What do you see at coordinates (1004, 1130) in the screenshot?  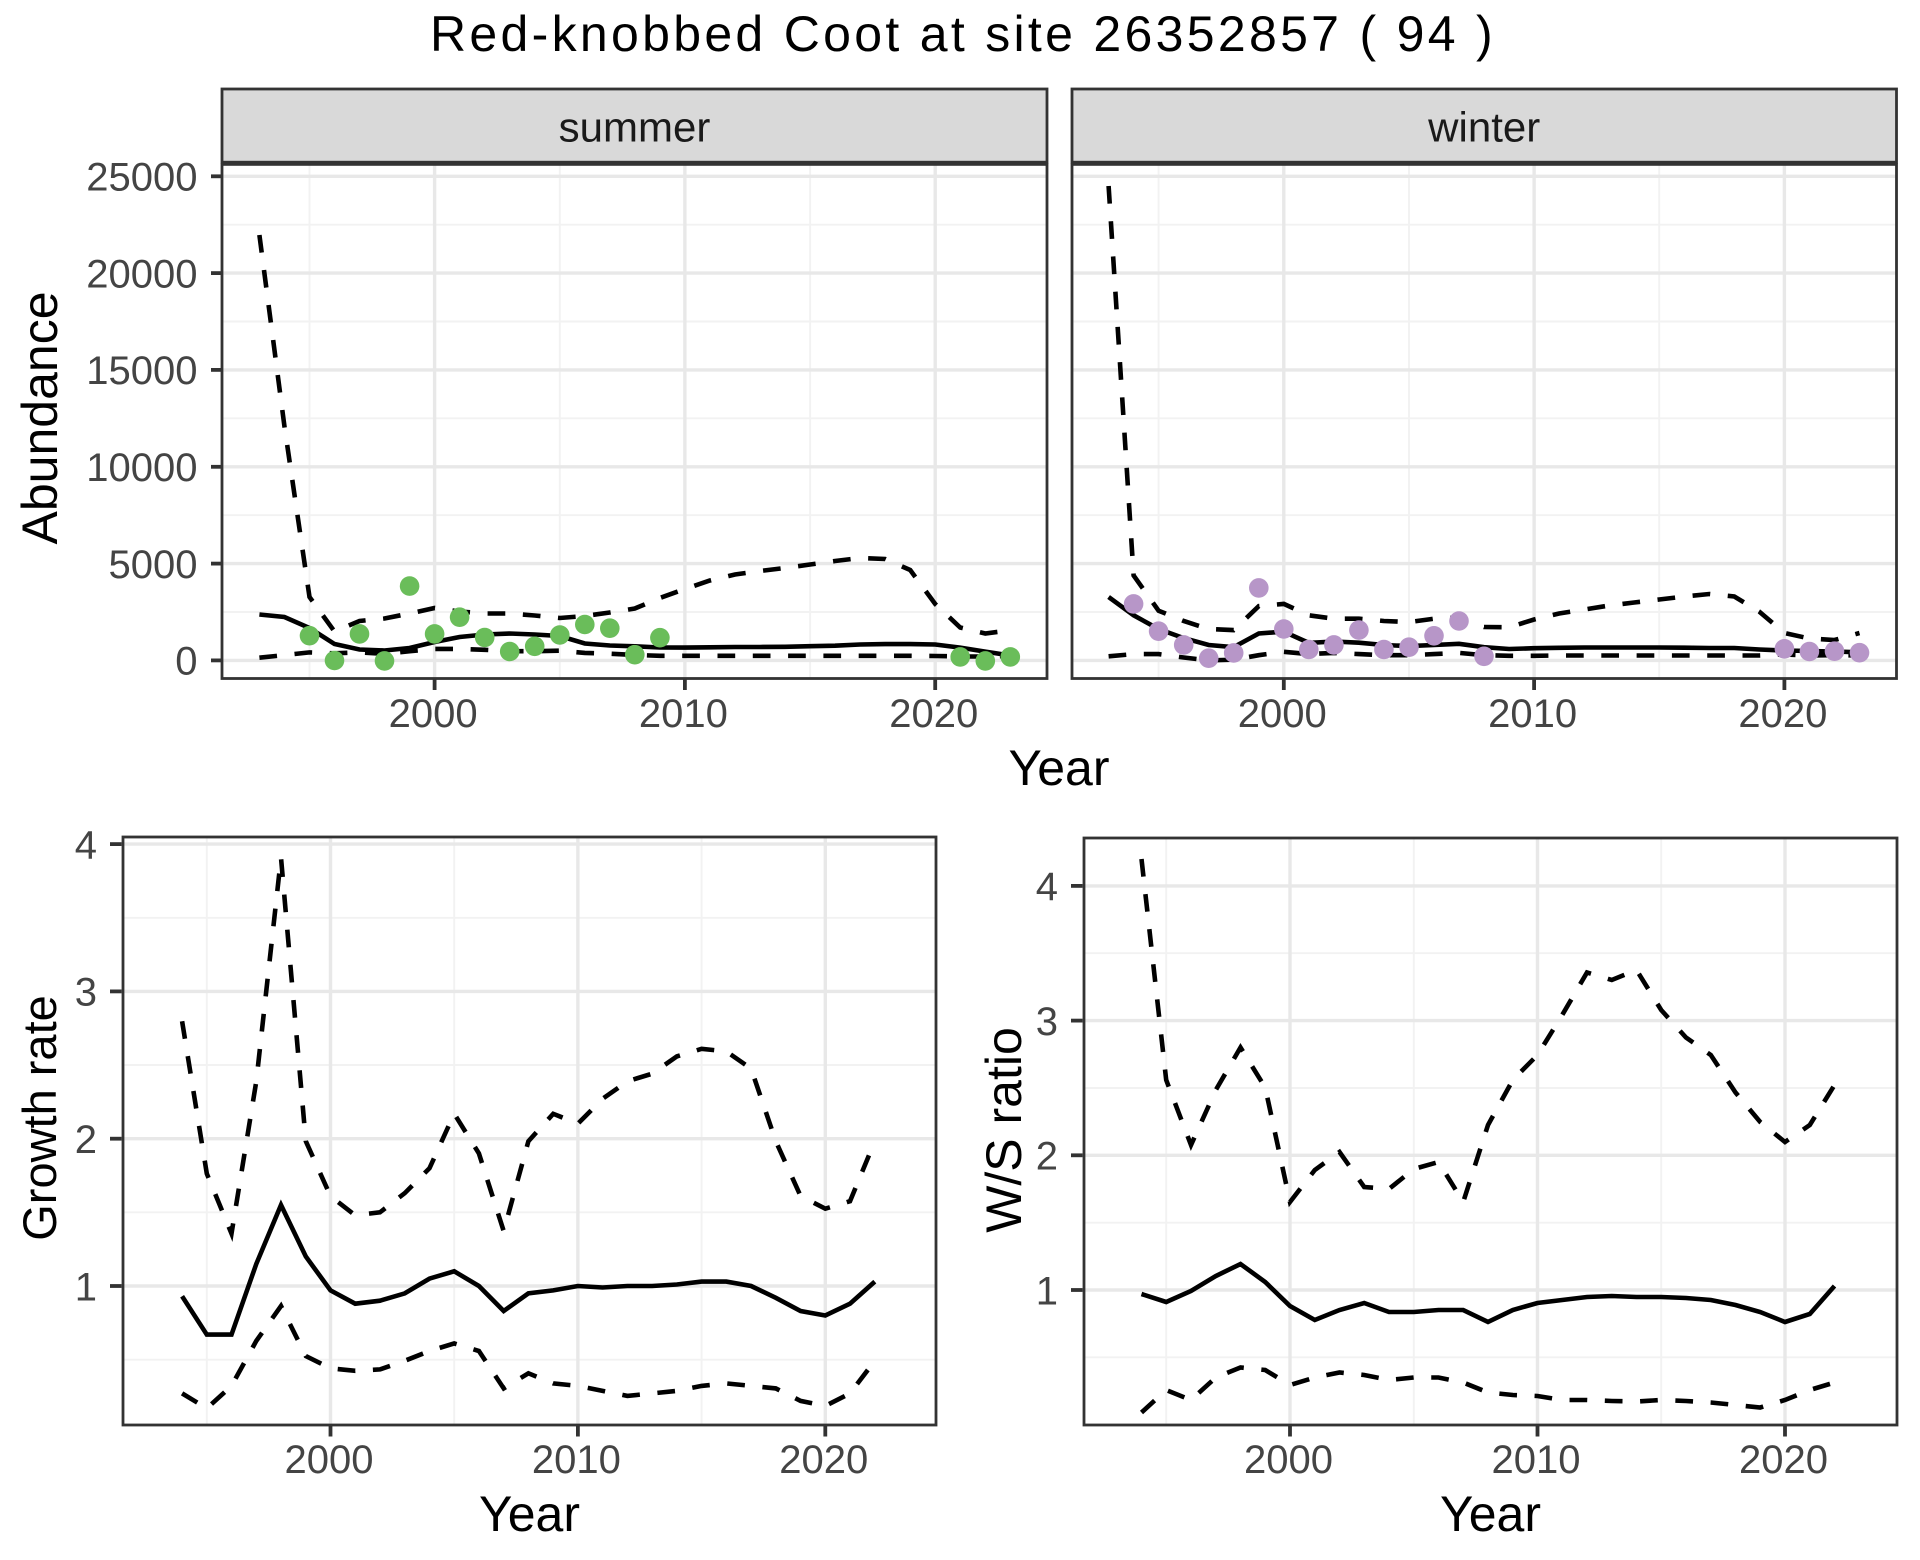 I see `svg-text: W/S ratio` at bounding box center [1004, 1130].